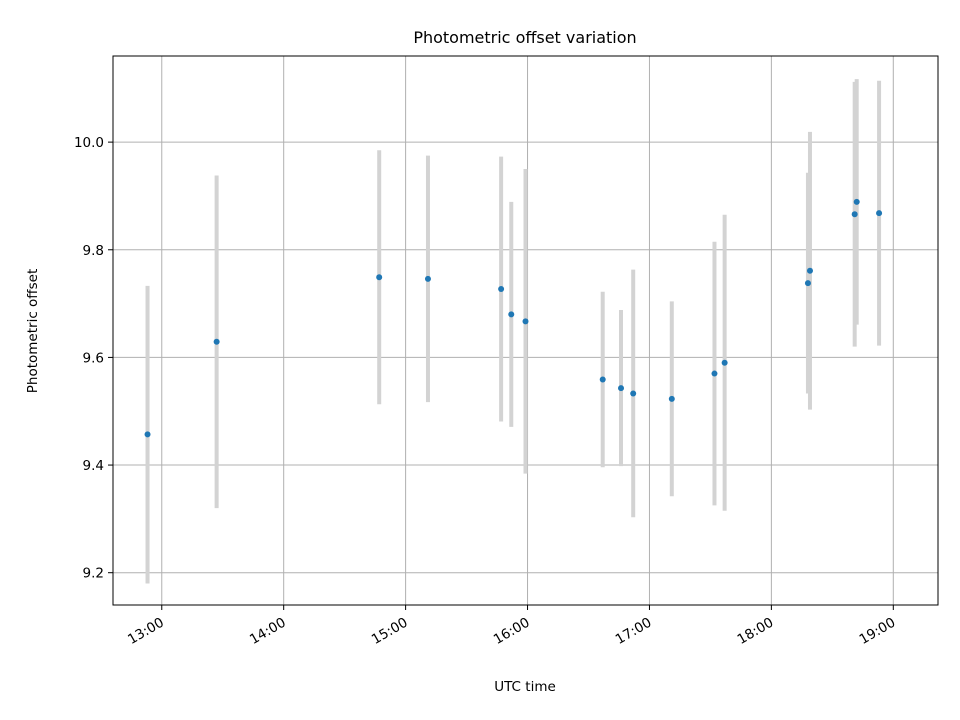  What do you see at coordinates (512, 631) in the screenshot?
I see `x-tick-label: 16:00` at bounding box center [512, 631].